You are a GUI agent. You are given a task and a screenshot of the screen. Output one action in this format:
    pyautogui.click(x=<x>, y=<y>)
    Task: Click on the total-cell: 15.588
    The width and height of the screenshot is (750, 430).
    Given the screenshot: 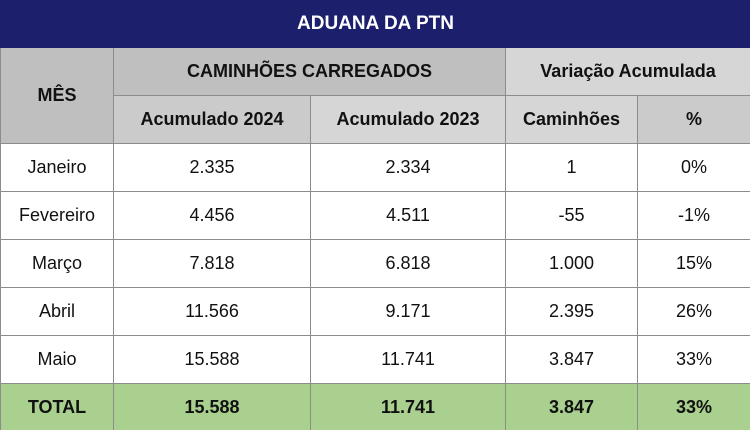 What is the action you would take?
    pyautogui.click(x=212, y=406)
    